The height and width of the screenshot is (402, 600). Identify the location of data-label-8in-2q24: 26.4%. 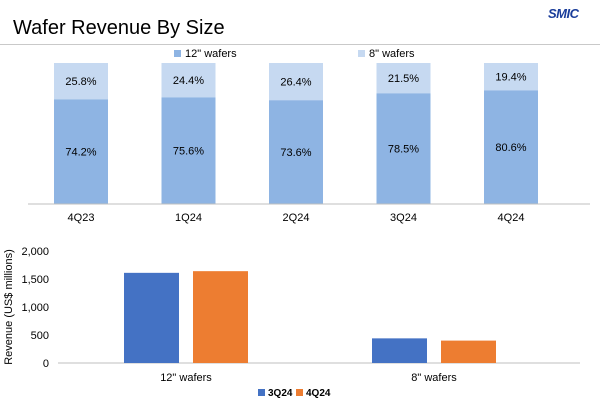
(295, 83).